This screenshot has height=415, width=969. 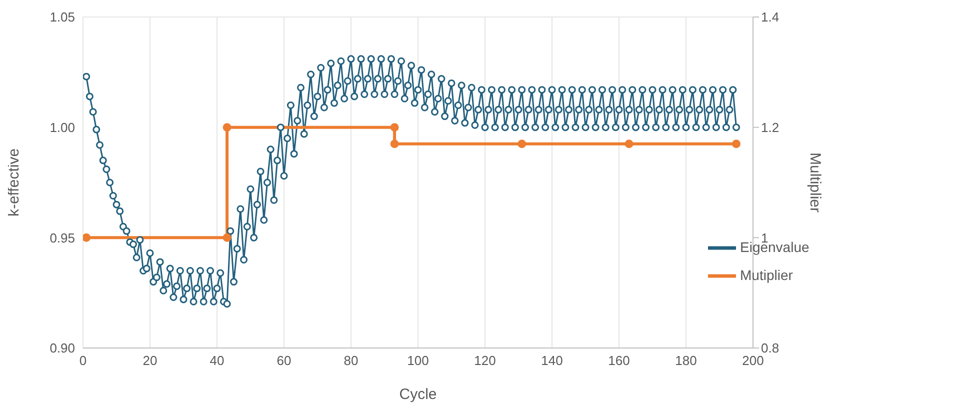 I want to click on y2-tick-label: 1.2, so click(x=770, y=127).